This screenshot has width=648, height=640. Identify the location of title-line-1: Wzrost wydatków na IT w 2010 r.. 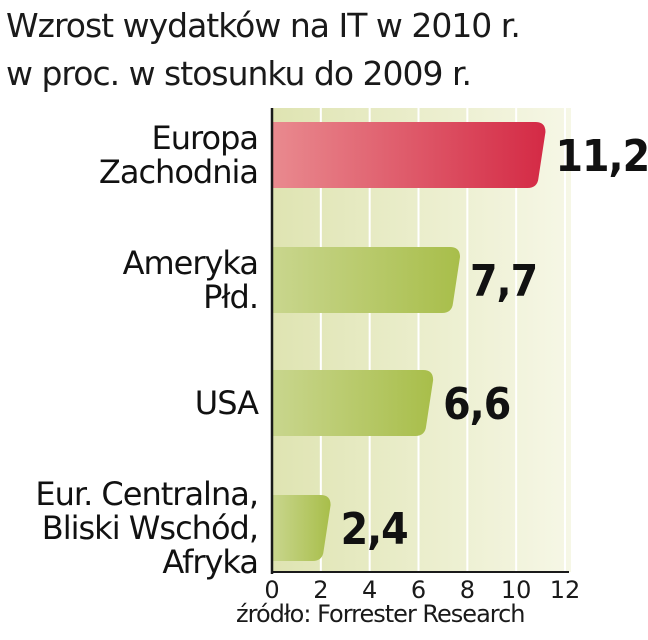
(263, 25).